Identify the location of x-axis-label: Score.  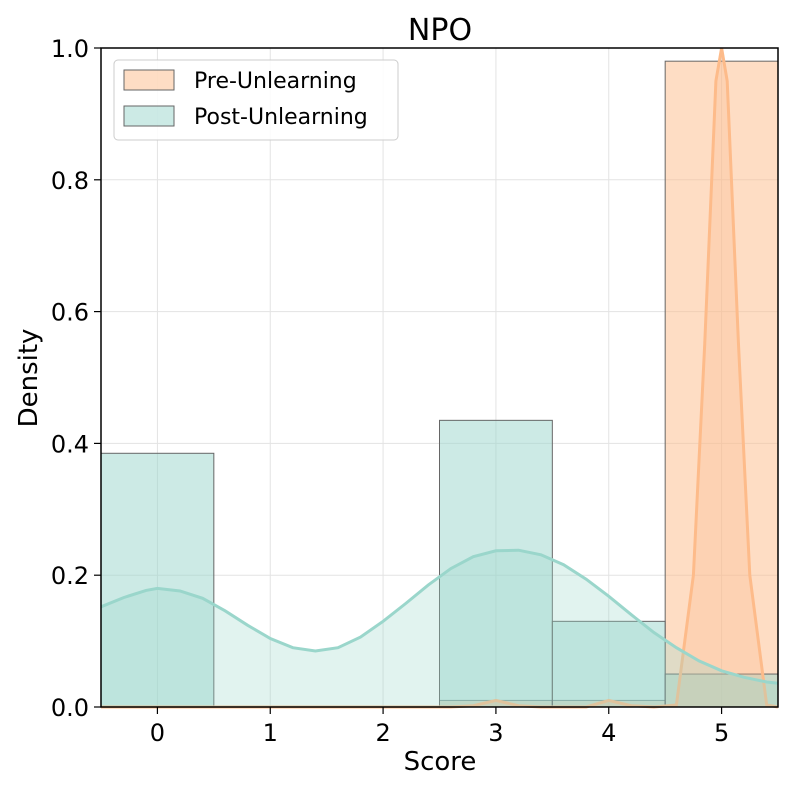
(440, 762).